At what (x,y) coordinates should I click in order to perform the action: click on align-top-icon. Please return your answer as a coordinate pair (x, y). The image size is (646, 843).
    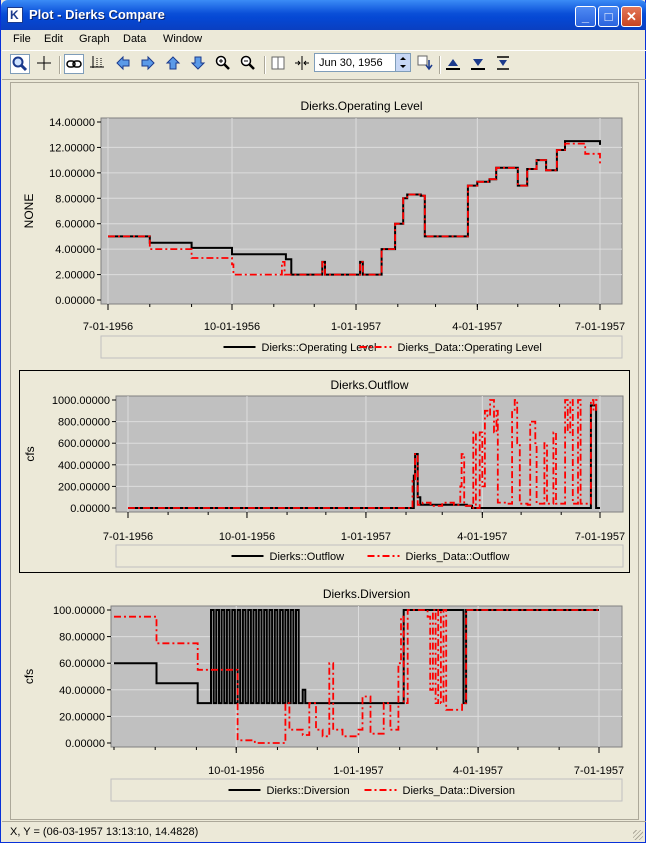
    Looking at the image, I should click on (453, 64).